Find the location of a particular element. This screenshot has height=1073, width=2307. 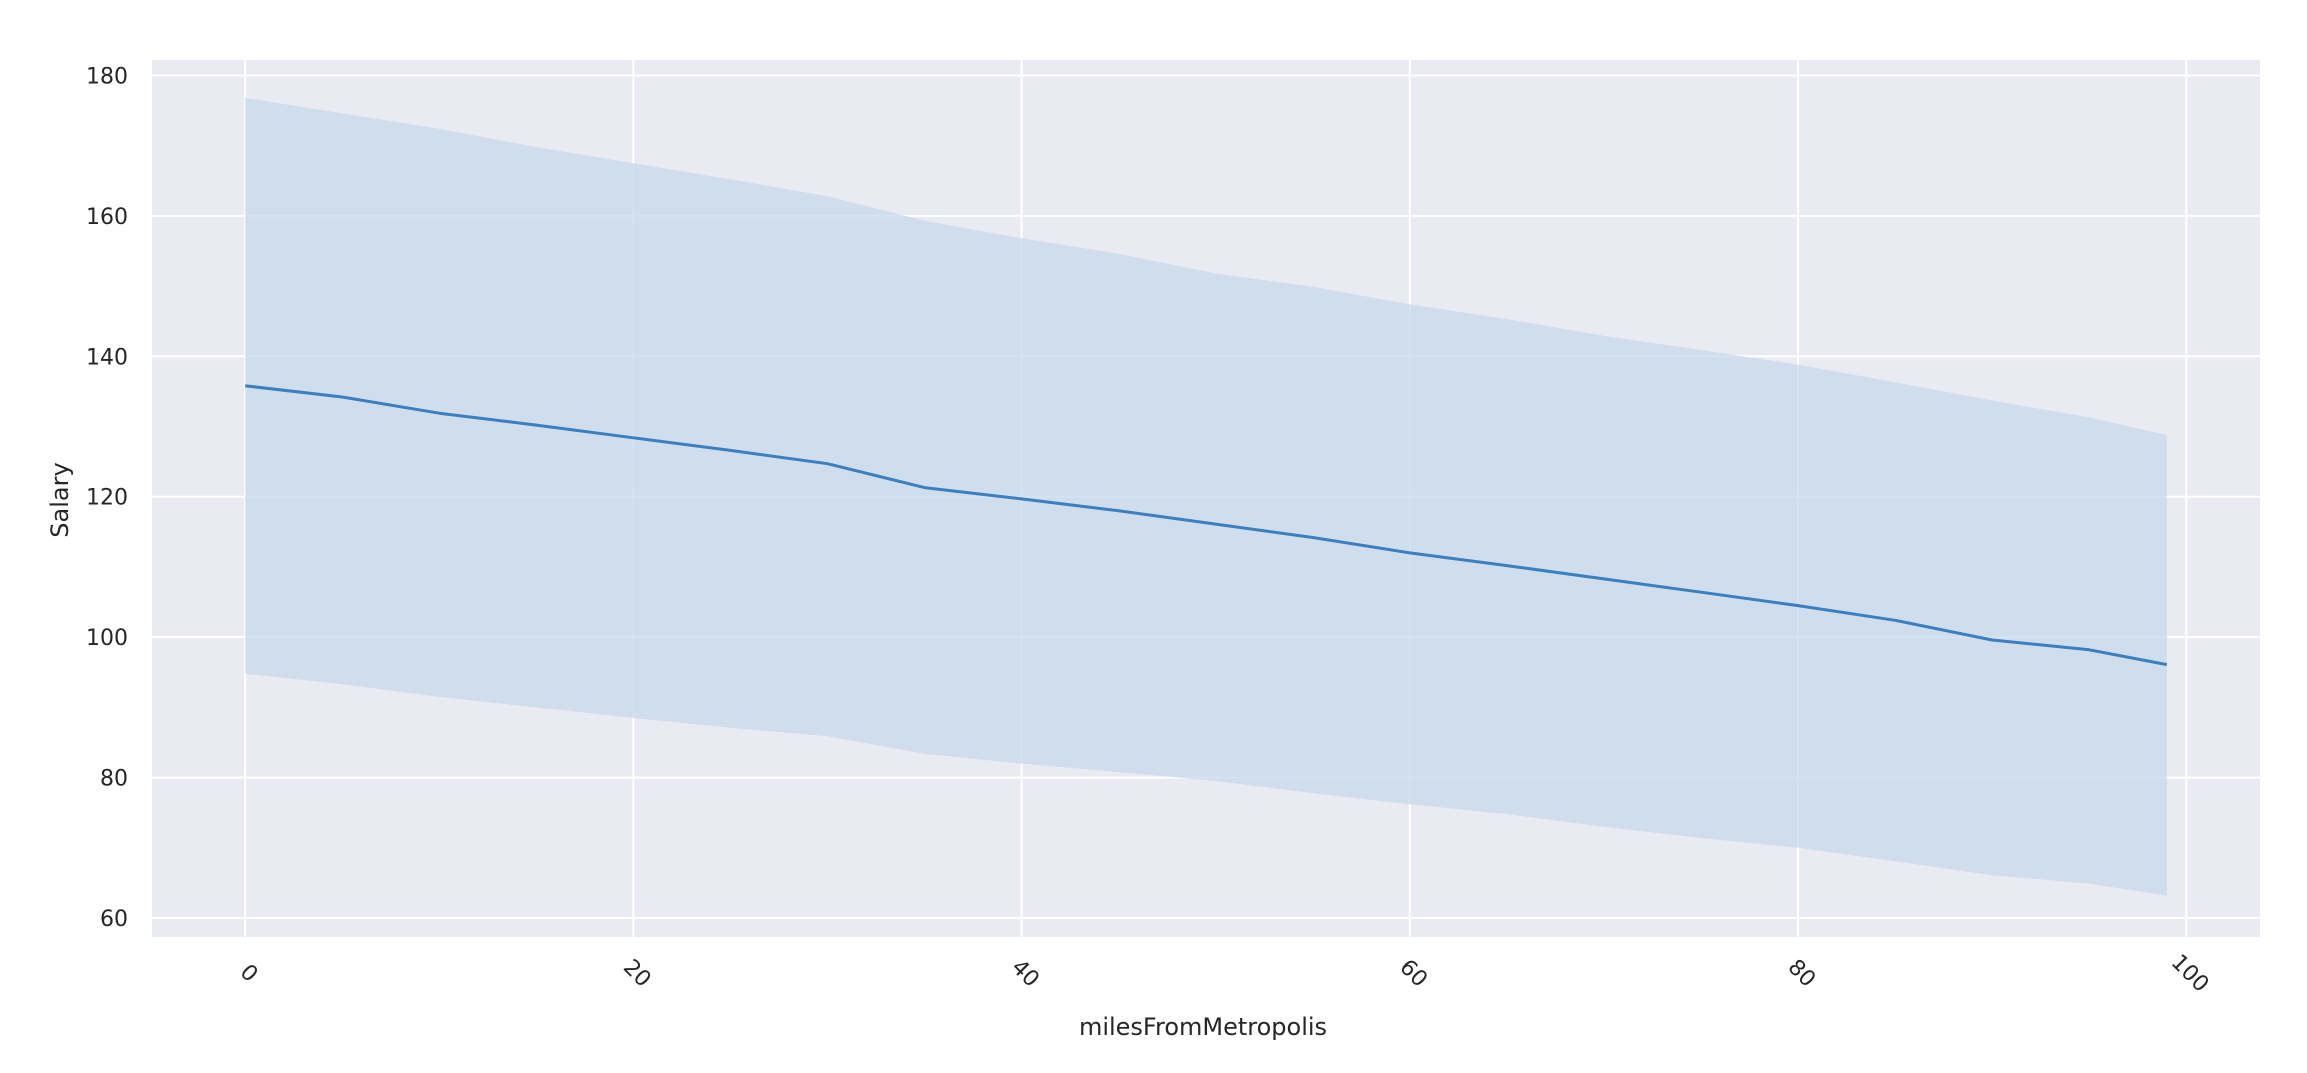

y-tick-label: 140 is located at coordinates (107, 357).